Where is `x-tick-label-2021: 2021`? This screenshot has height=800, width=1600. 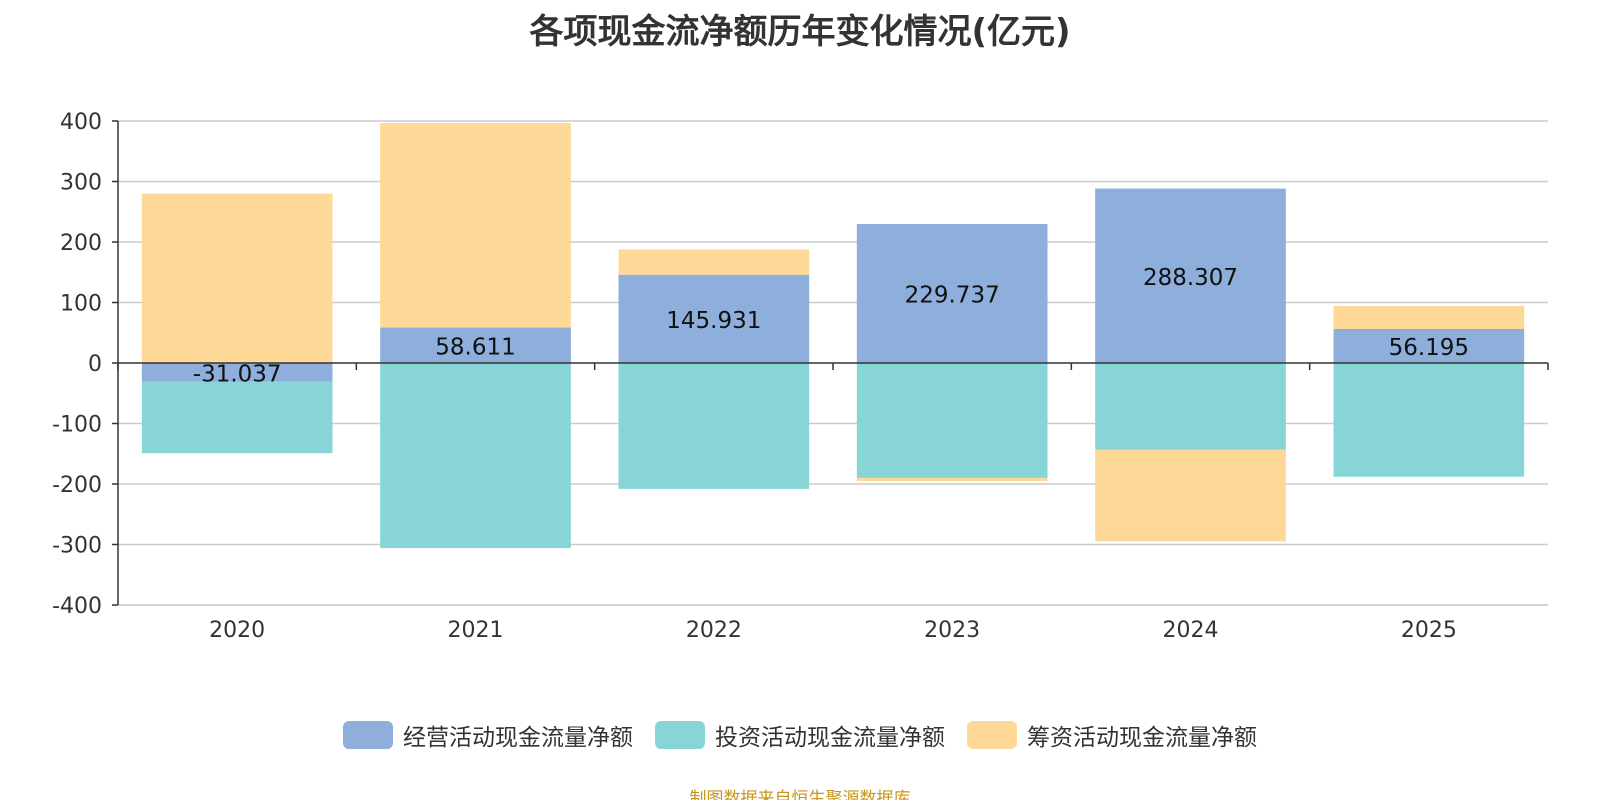
x-tick-label-2021: 2021 is located at coordinates (476, 630).